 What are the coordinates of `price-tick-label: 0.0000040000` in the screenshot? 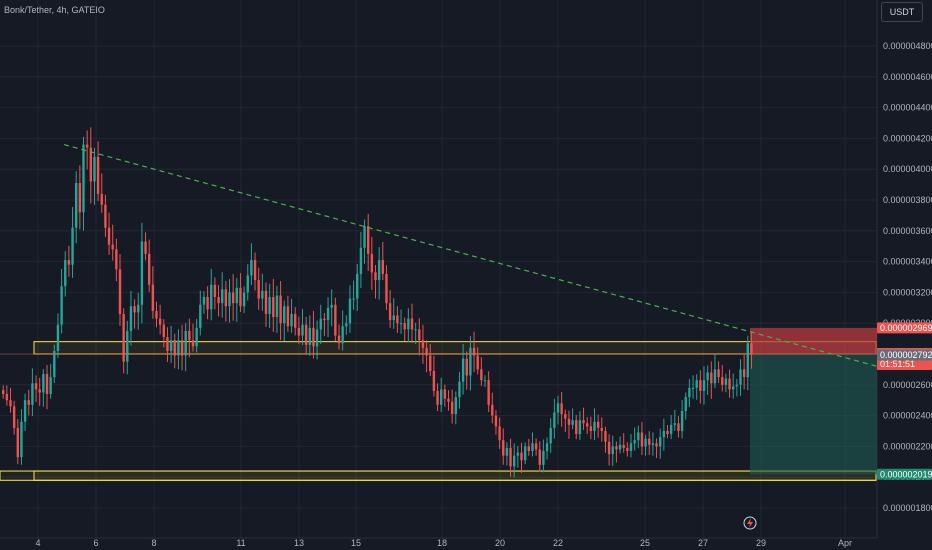 It's located at (907, 169).